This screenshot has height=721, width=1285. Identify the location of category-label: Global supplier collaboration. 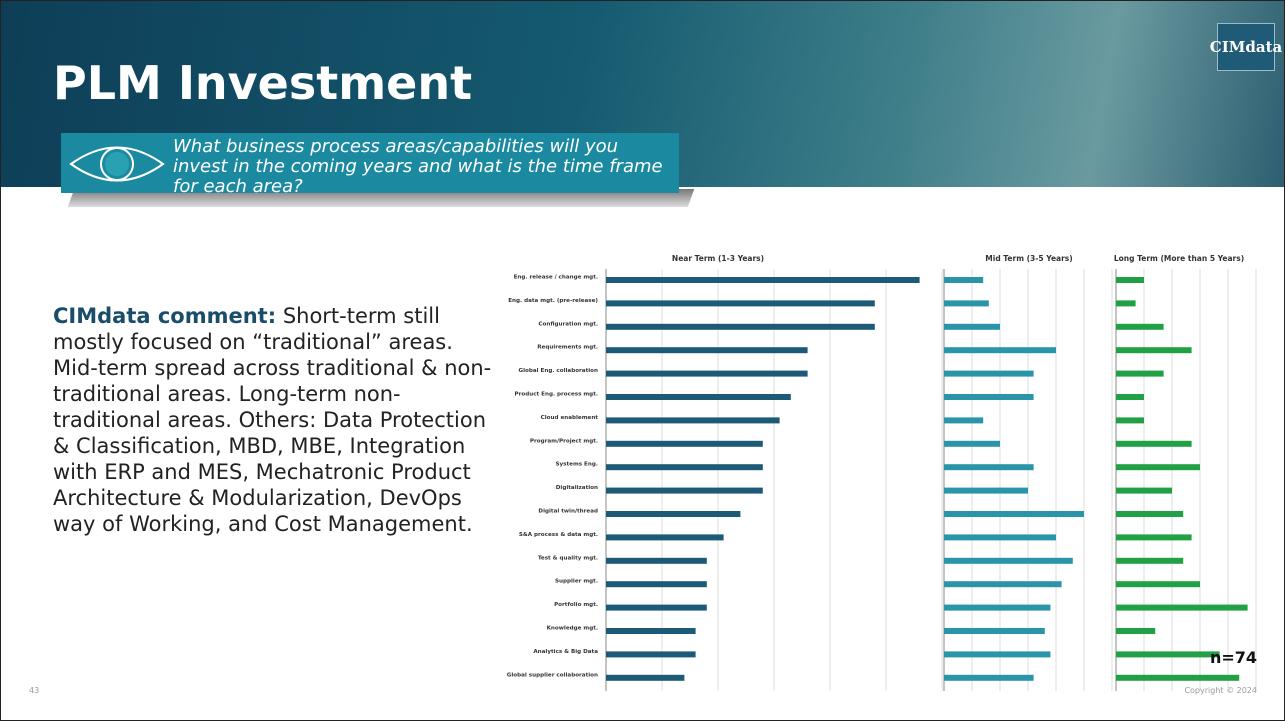
(552, 675).